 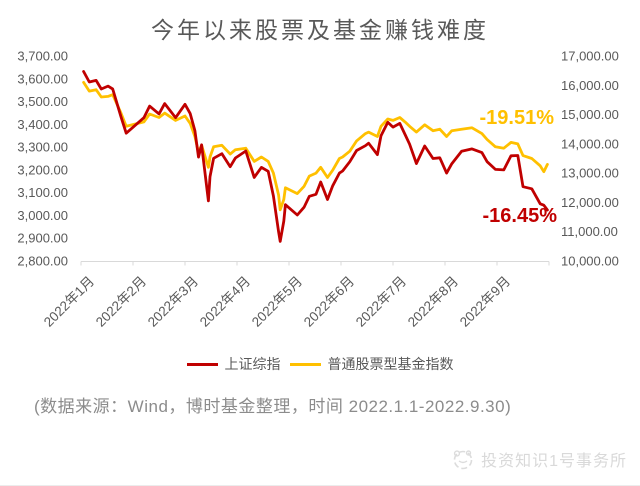 What do you see at coordinates (225, 302) in the screenshot?
I see `x-axis-month-label: 2022年4月` at bounding box center [225, 302].